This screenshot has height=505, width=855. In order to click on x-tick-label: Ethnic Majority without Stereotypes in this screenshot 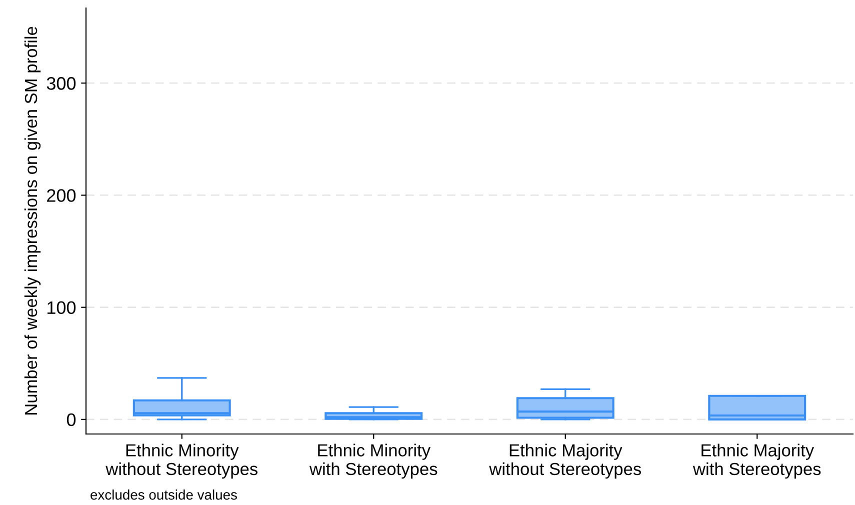, I will do `click(565, 461)`.